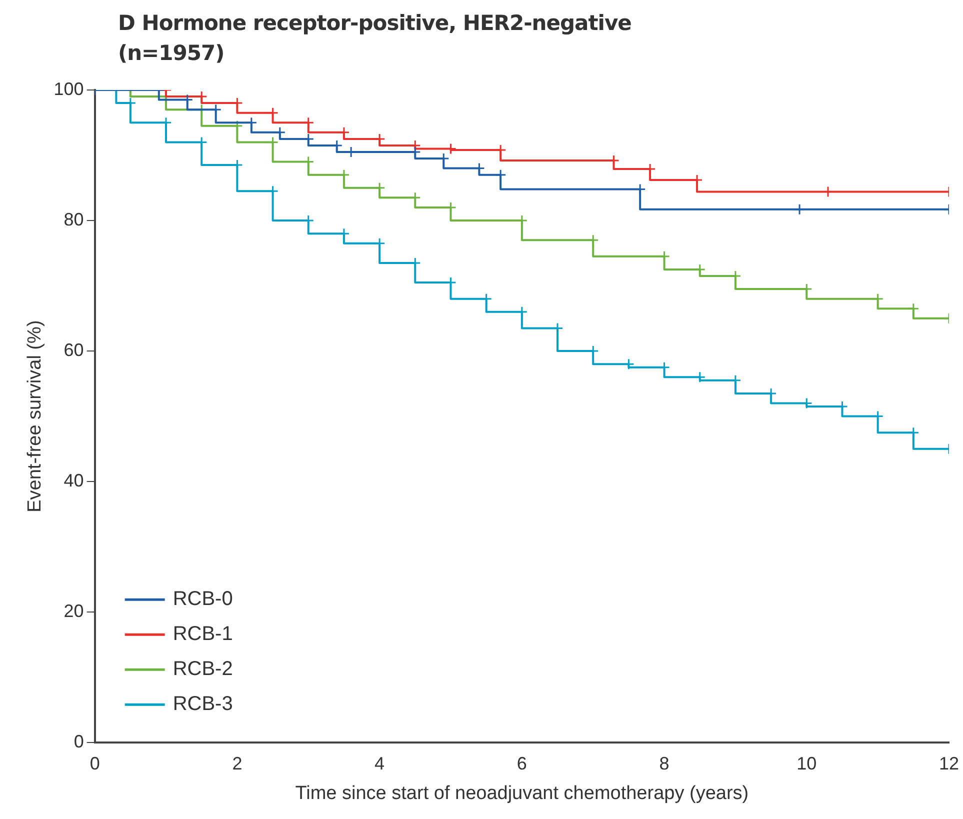 This screenshot has width=963, height=819. I want to click on y-tick-label: 0, so click(79, 742).